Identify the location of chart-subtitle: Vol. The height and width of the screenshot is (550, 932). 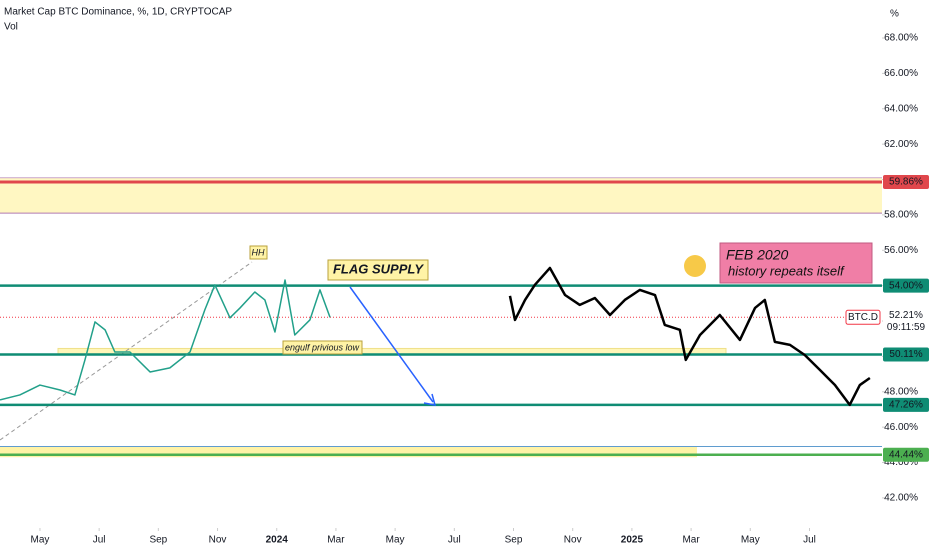
(11, 27).